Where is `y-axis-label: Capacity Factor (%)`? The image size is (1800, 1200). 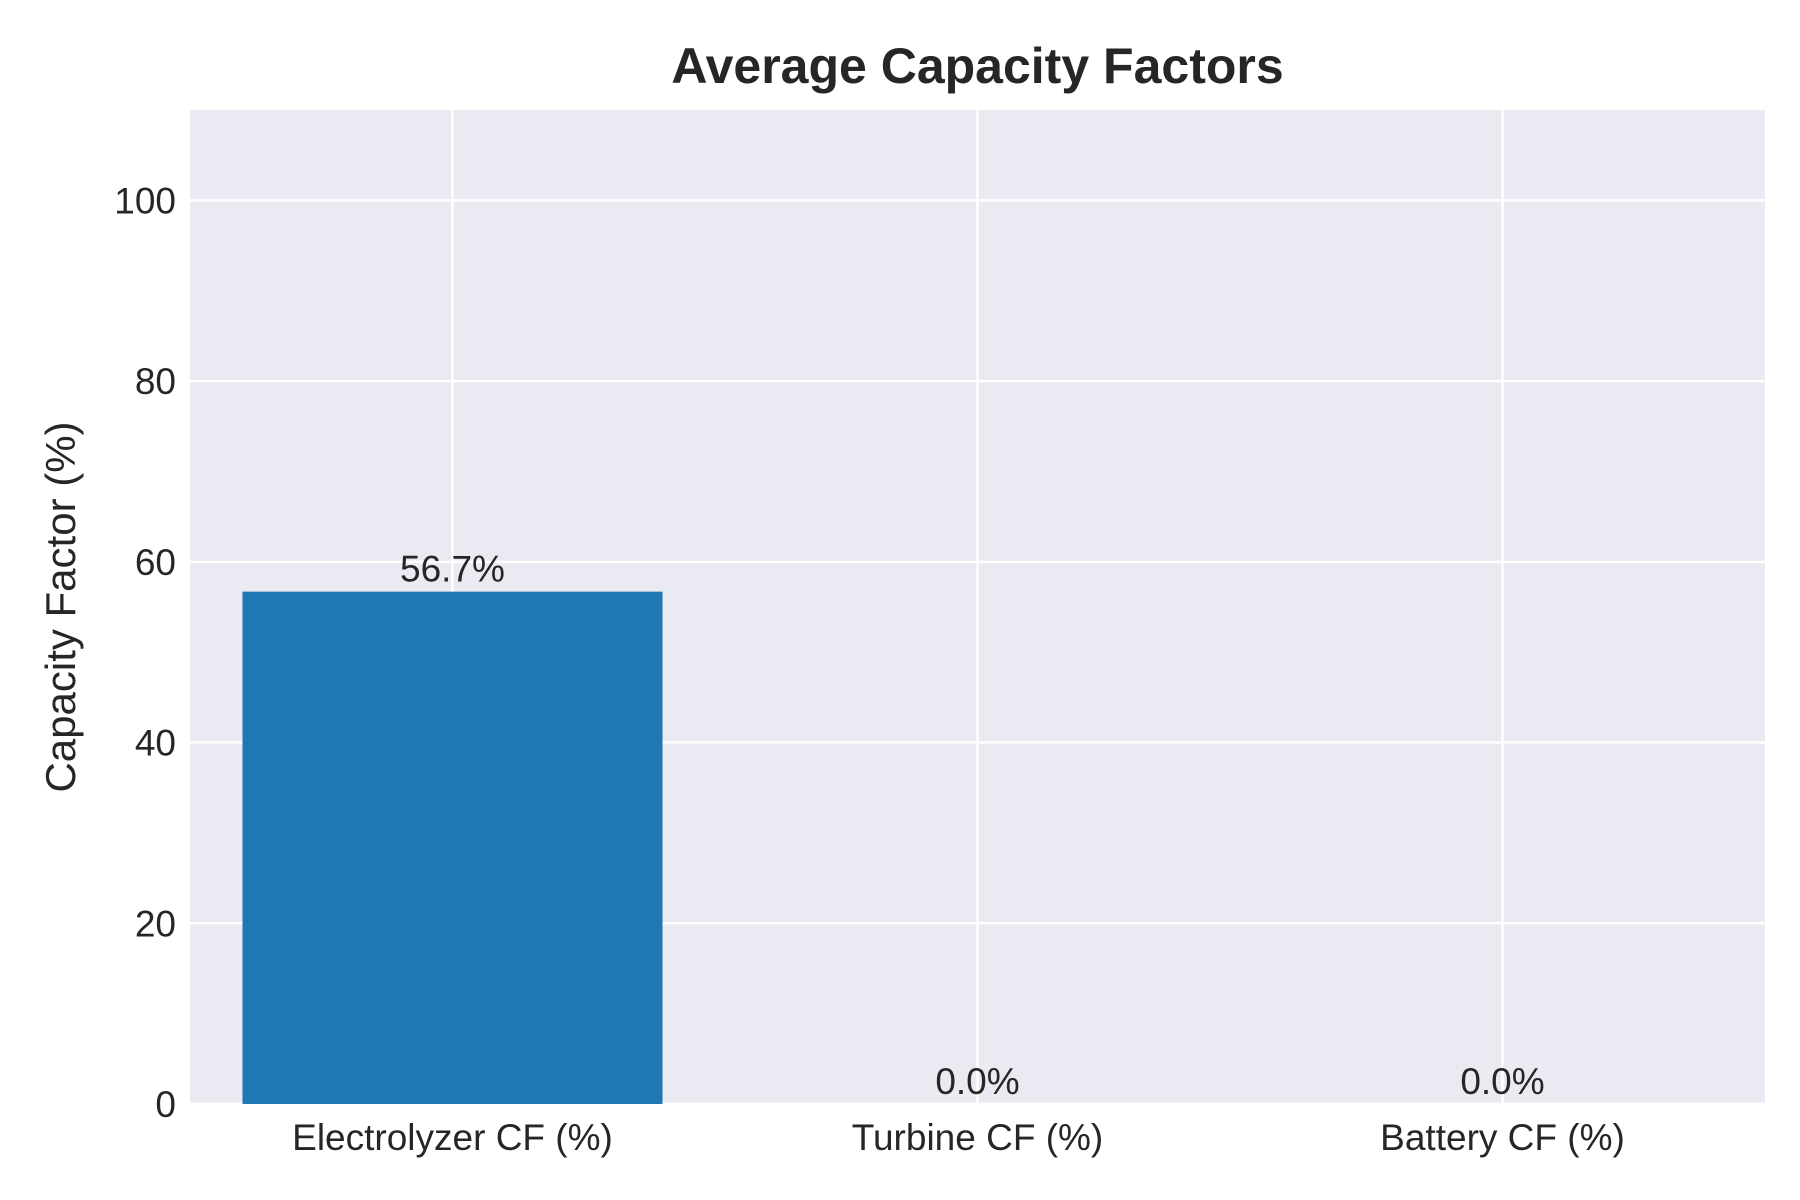 y-axis-label: Capacity Factor (%) is located at coordinates (60, 606).